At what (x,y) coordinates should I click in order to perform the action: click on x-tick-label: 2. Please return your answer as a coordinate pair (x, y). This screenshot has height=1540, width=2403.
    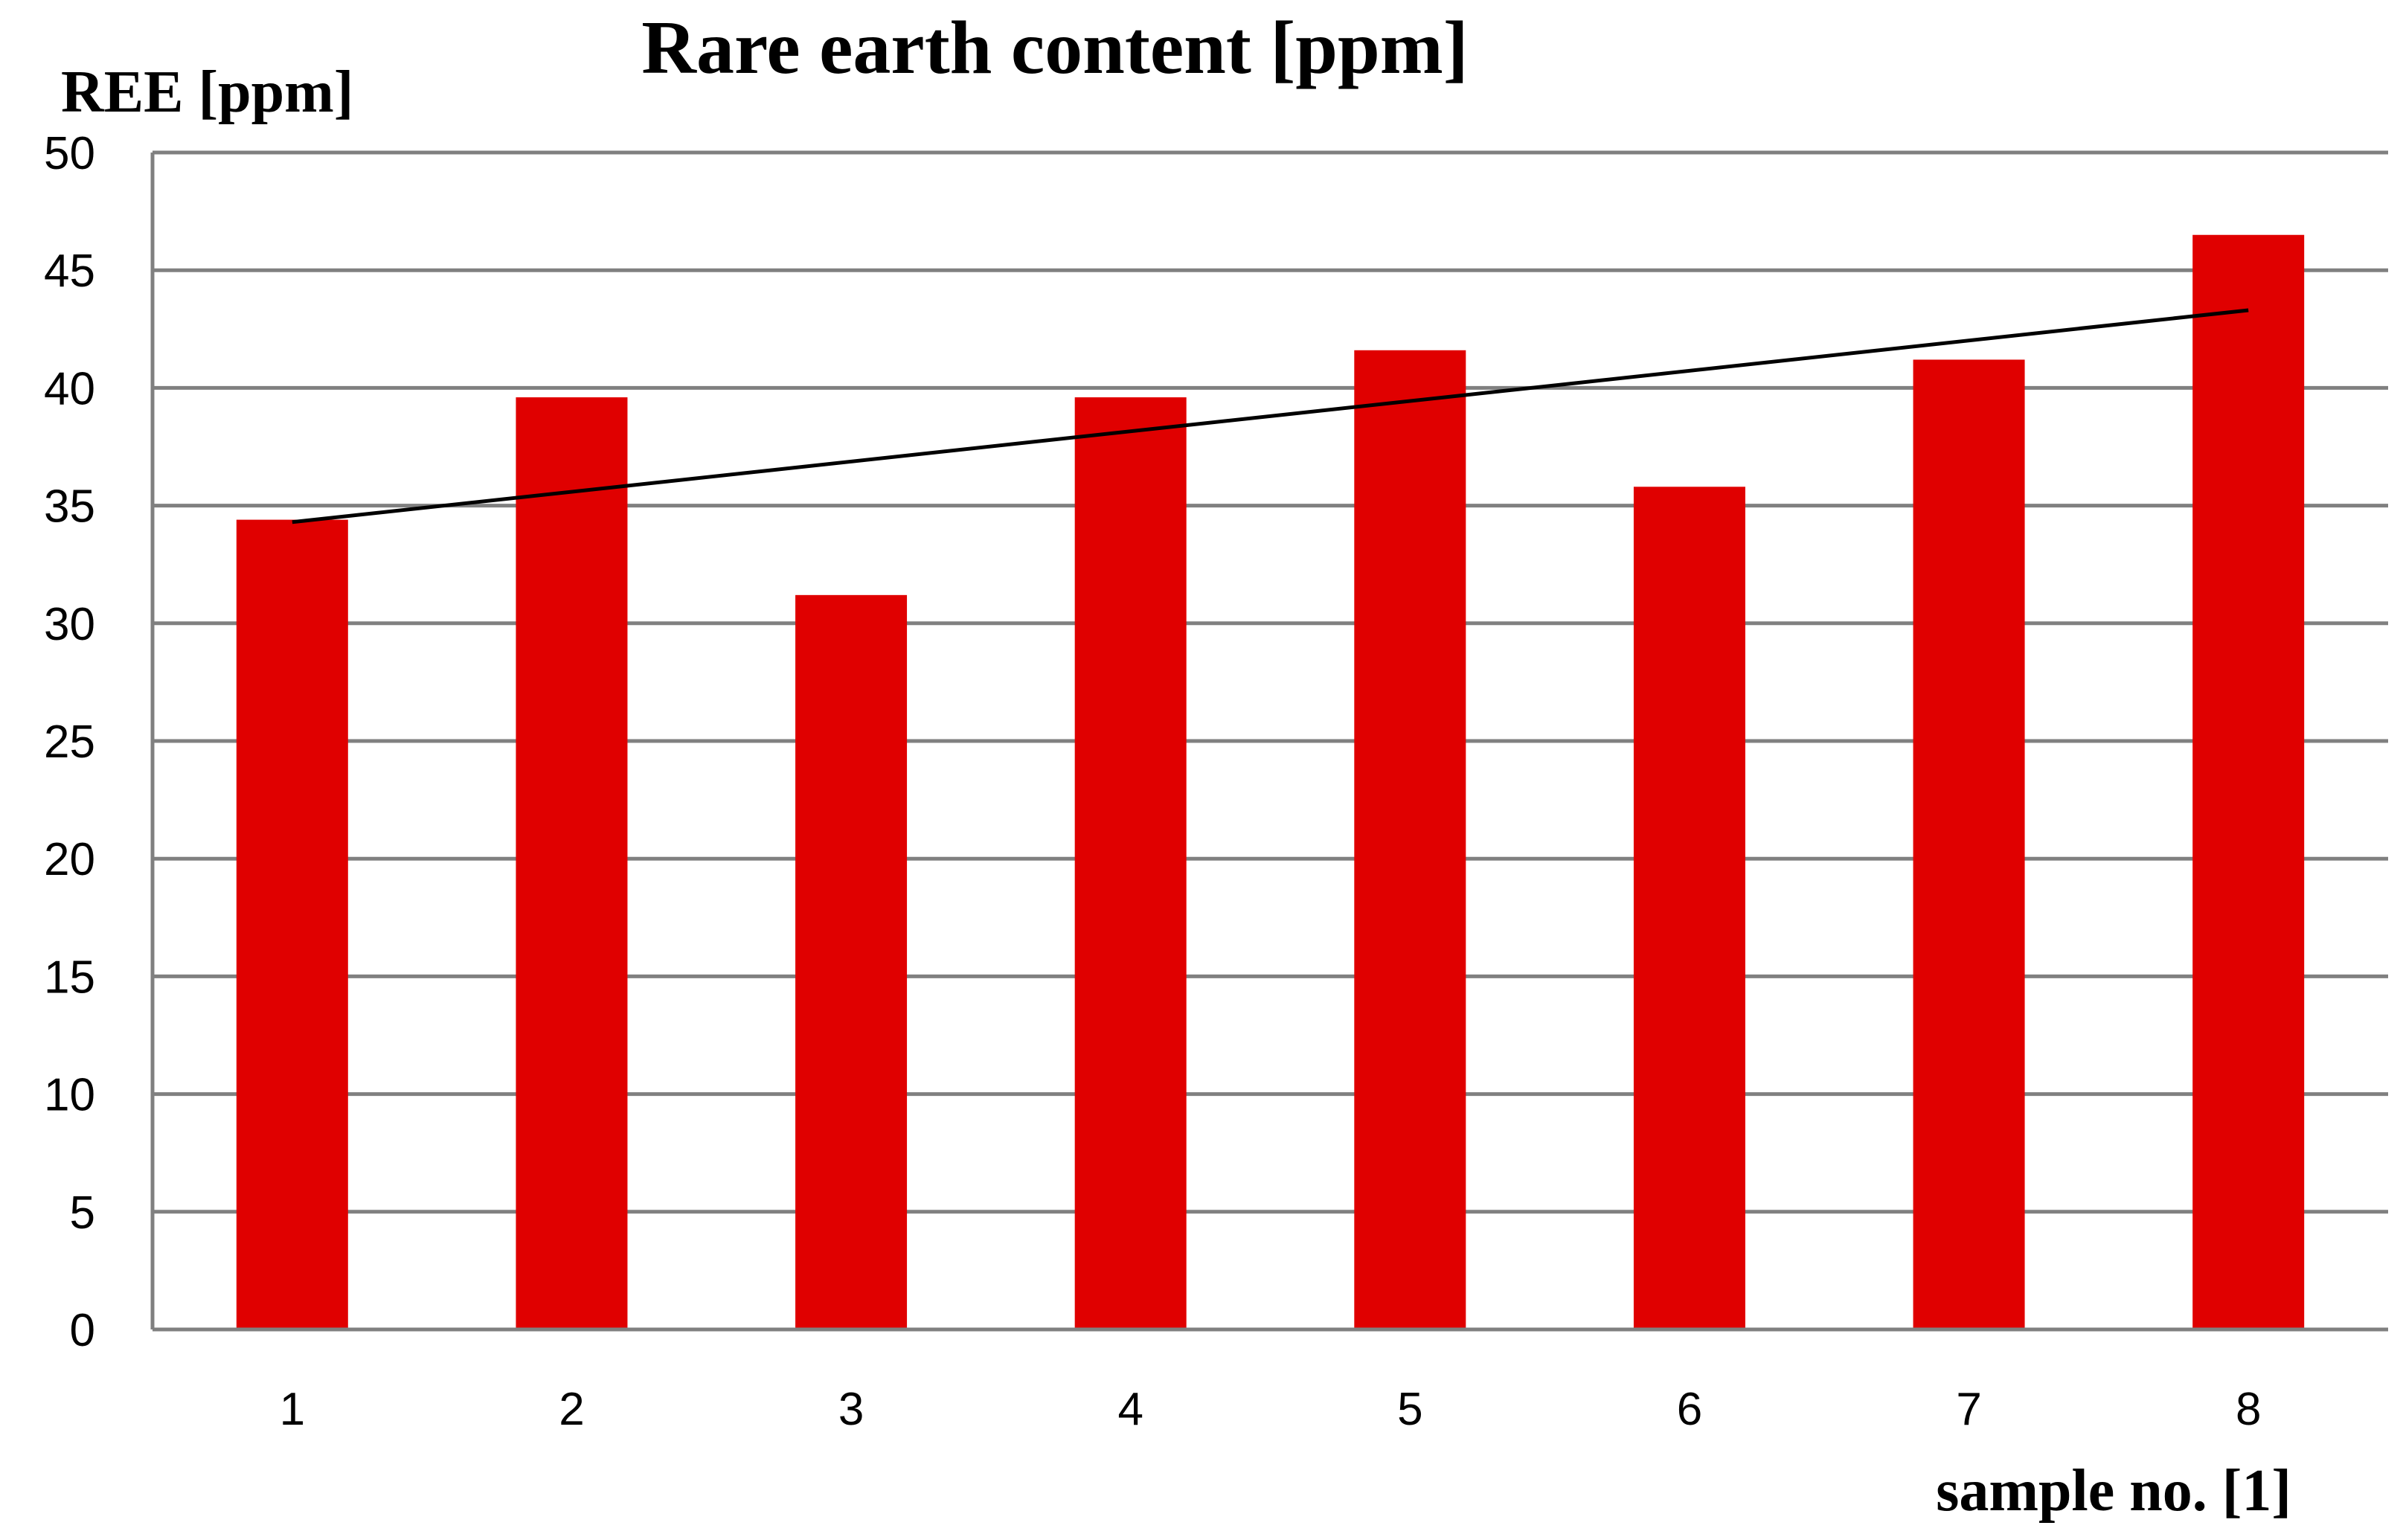
    Looking at the image, I should click on (571, 1409).